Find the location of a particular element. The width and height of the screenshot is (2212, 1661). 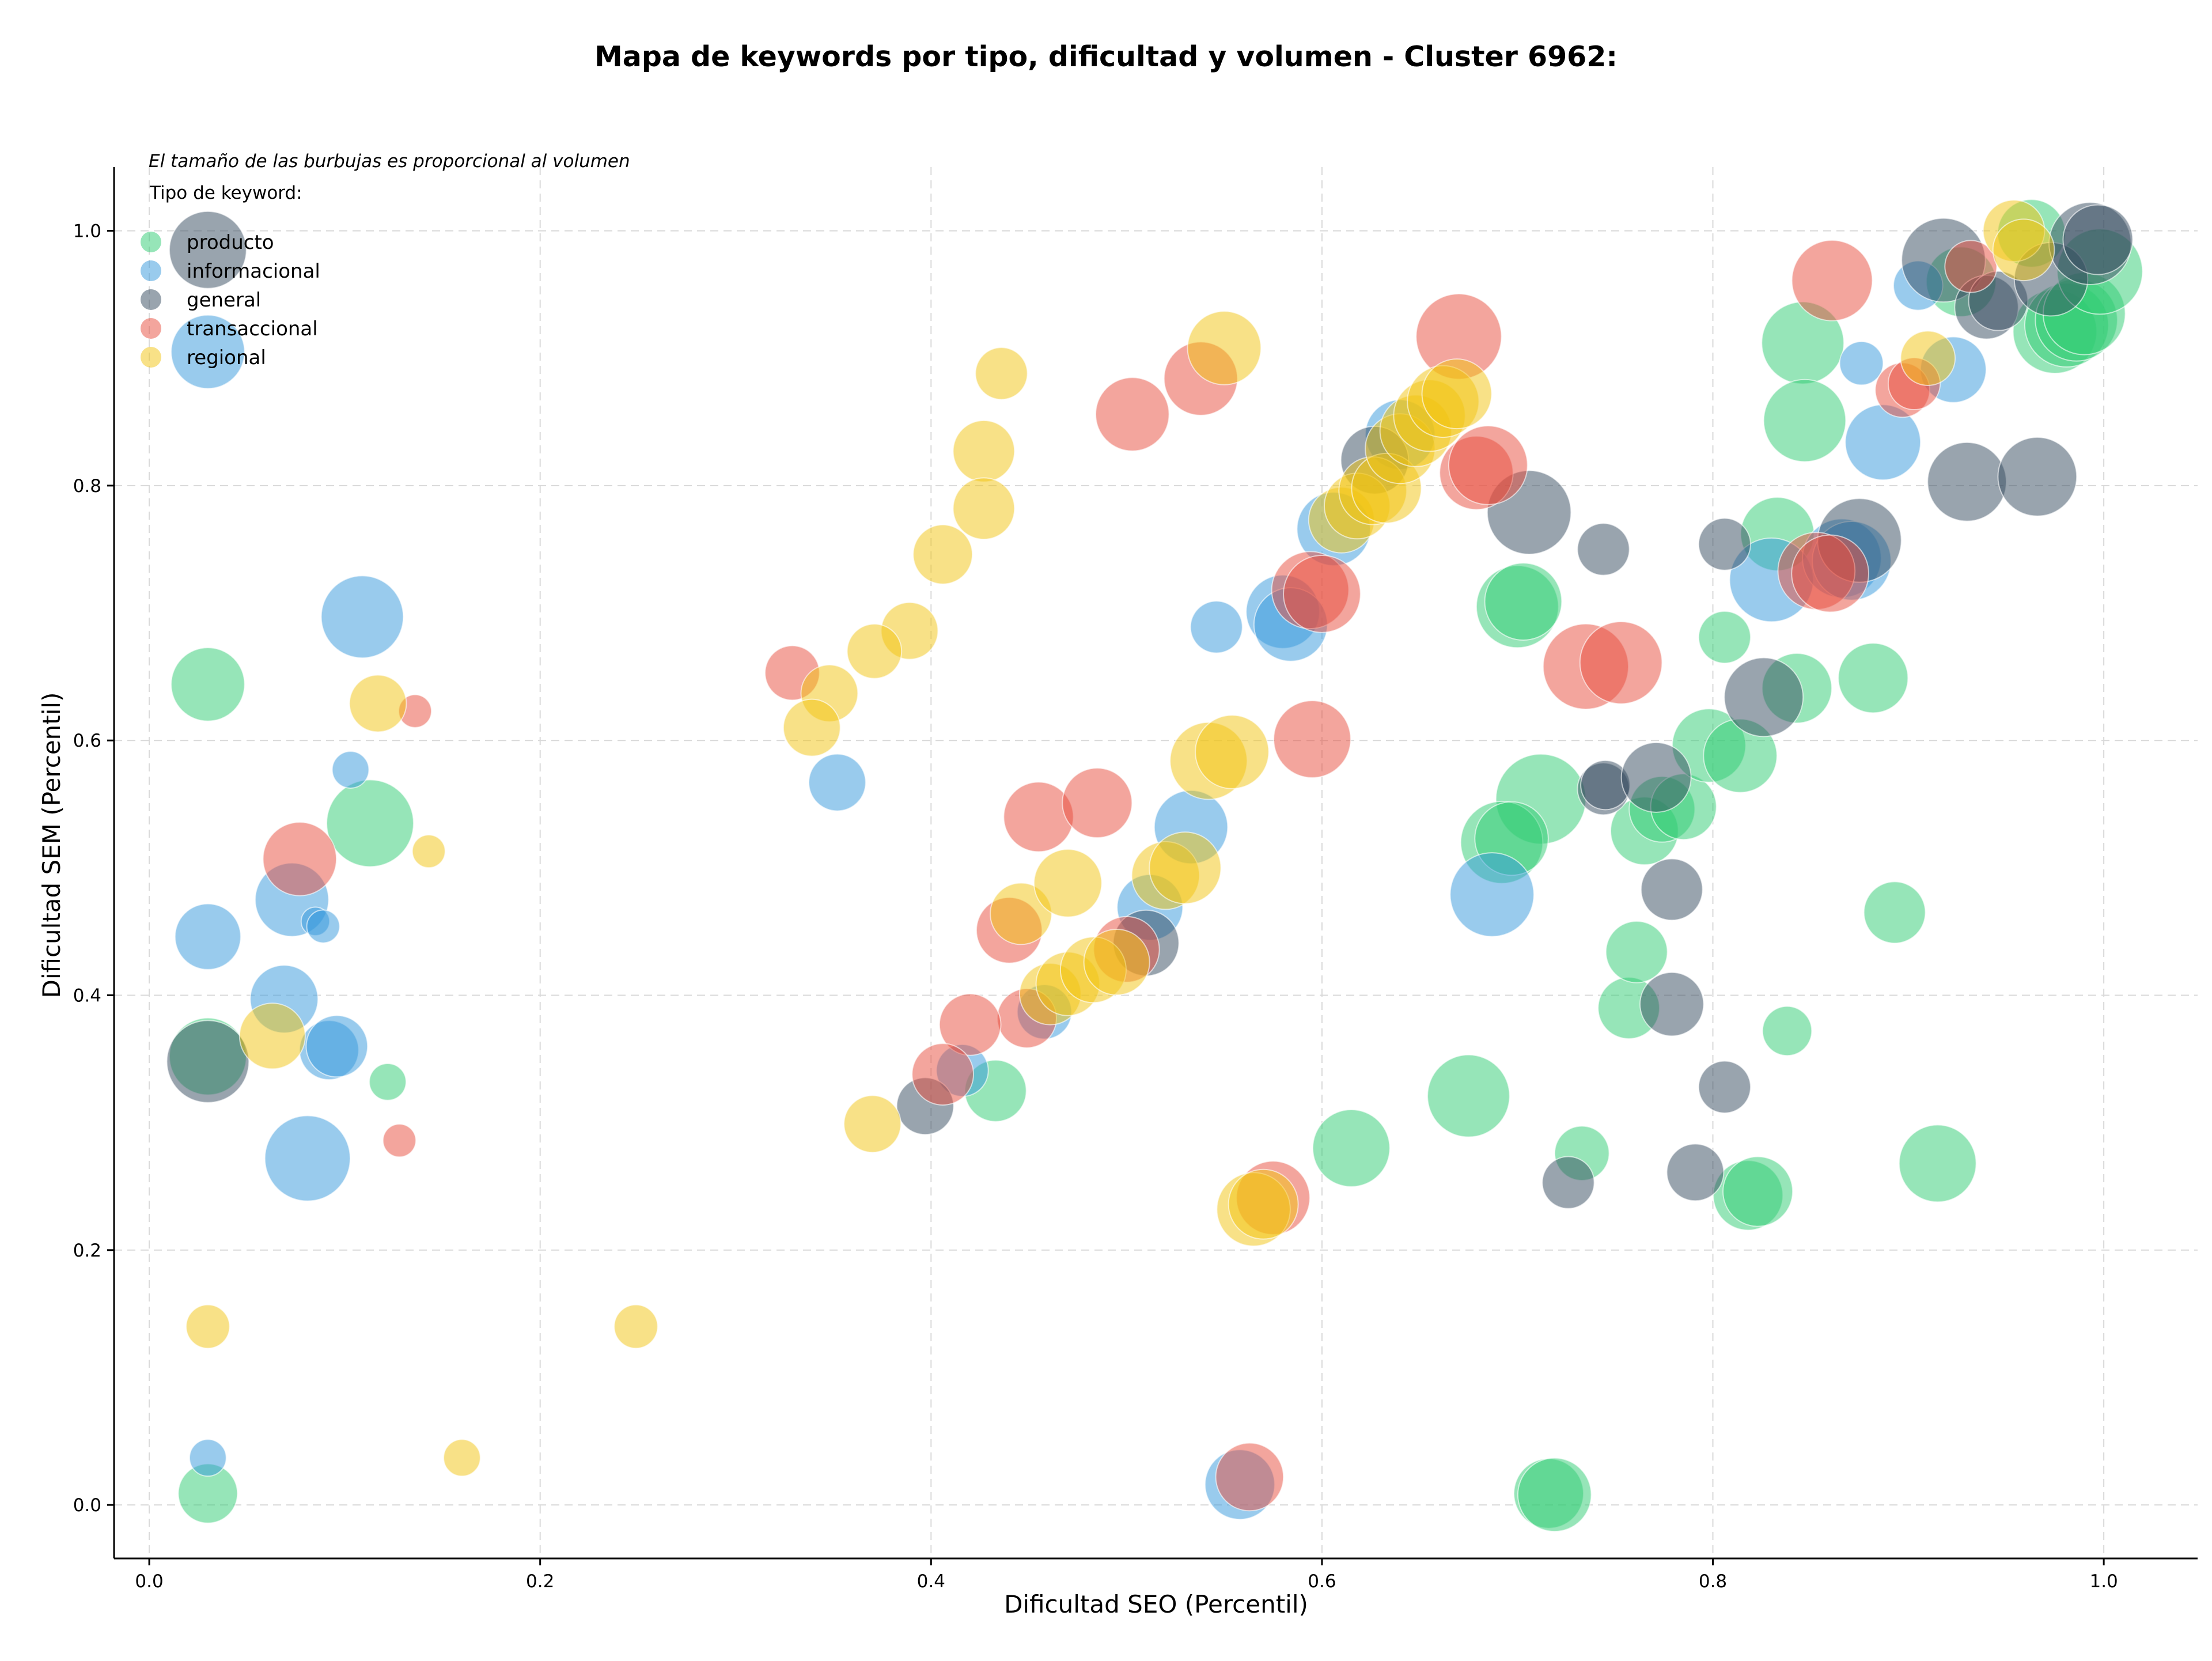

x-tick-label: 0.0 is located at coordinates (149, 1581).